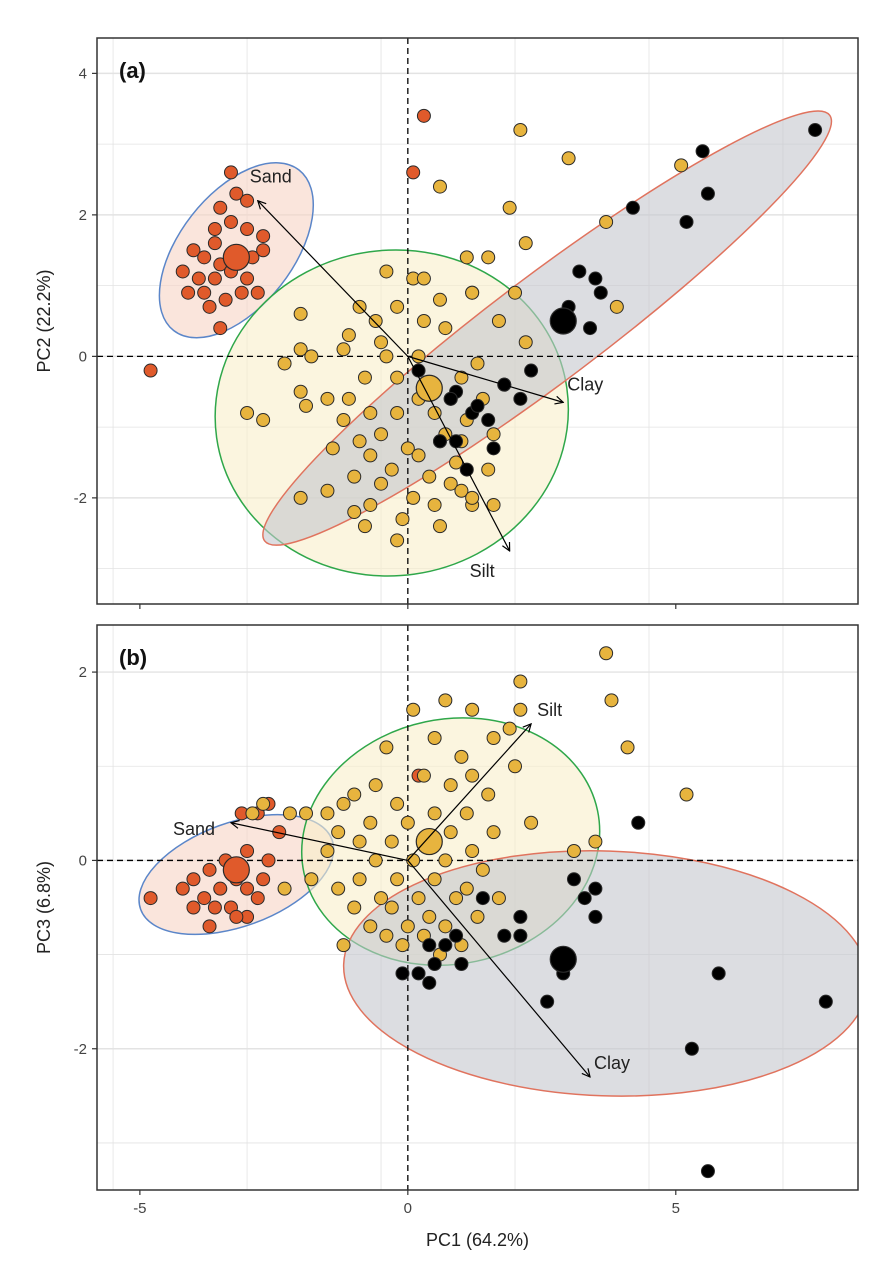 This screenshot has width=878, height=1278. I want to click on y-tick-label: 0, so click(83, 356).